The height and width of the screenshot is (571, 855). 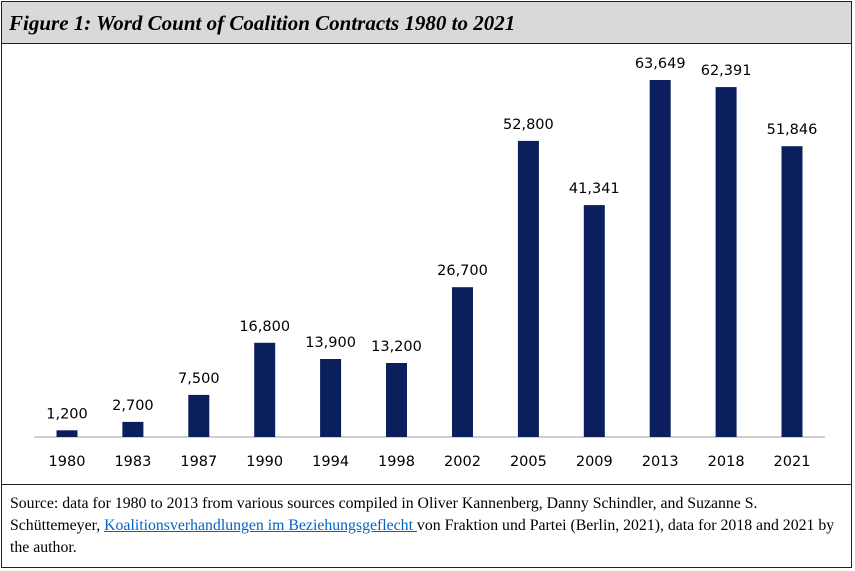 What do you see at coordinates (396, 462) in the screenshot?
I see `x-tick-label-1998: 1998` at bounding box center [396, 462].